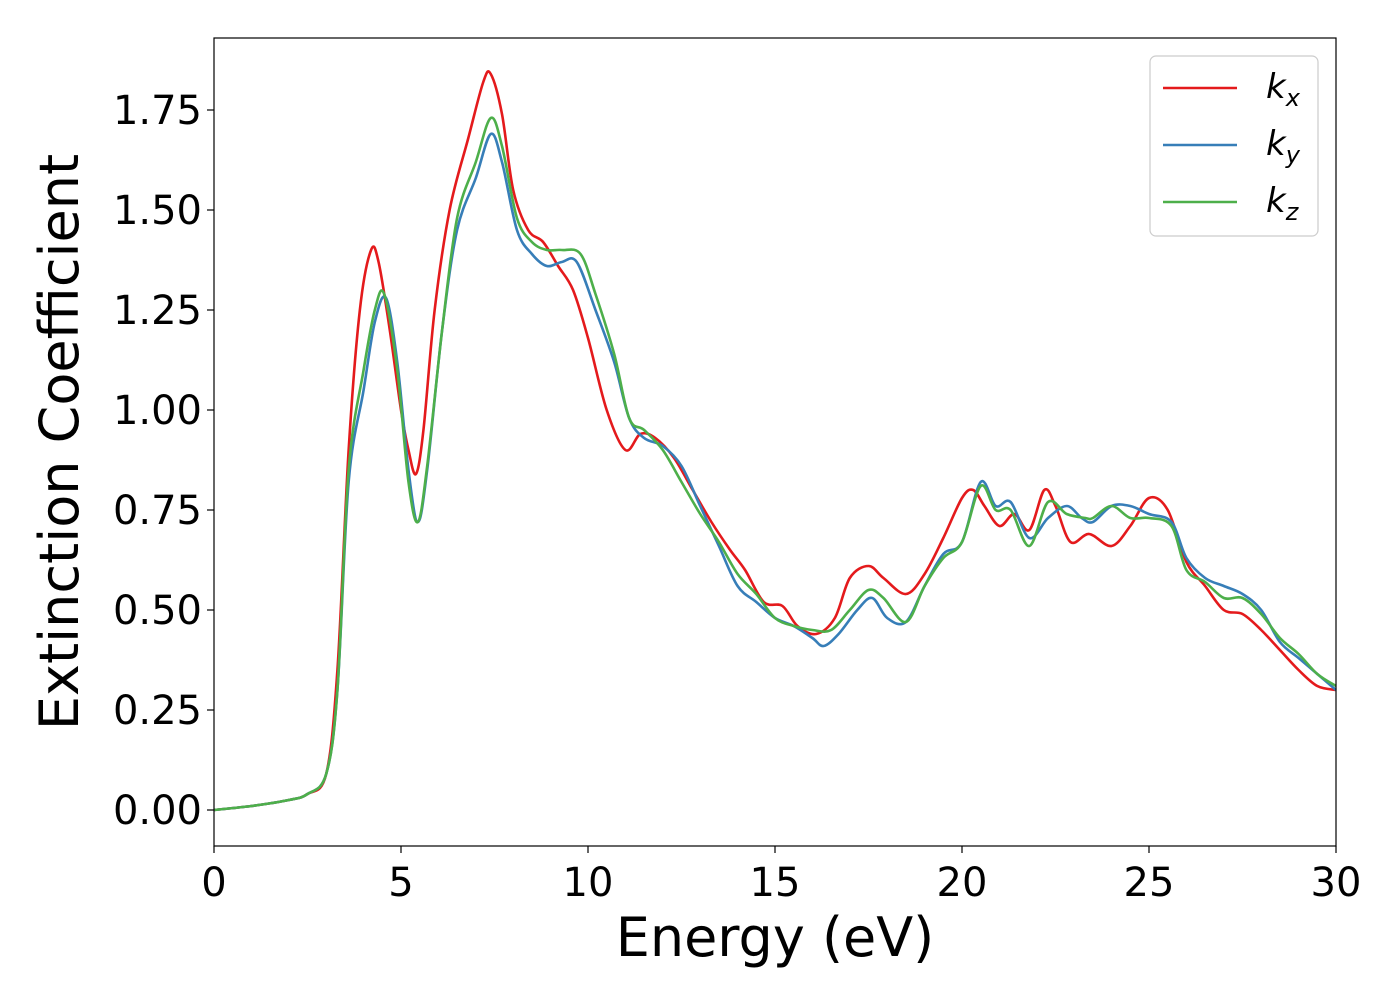  What do you see at coordinates (400, 883) in the screenshot?
I see `x-tick-label: 5` at bounding box center [400, 883].